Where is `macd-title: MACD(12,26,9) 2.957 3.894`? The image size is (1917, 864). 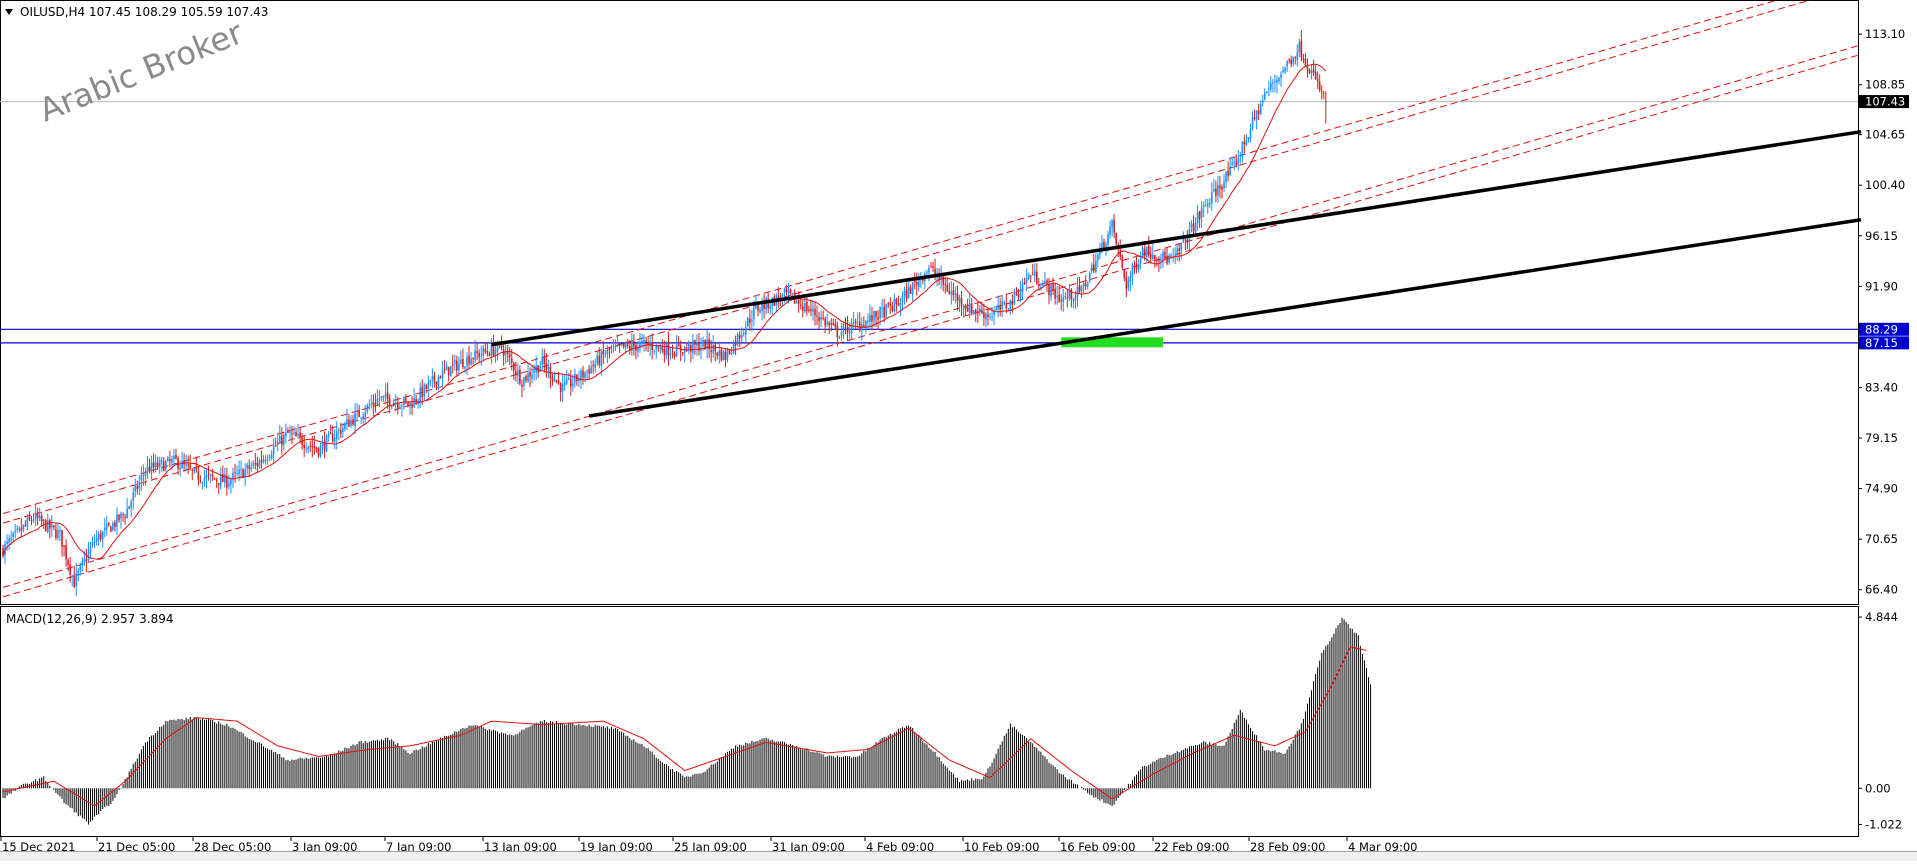
macd-title: MACD(12,26,9) 2.957 3.894 is located at coordinates (89, 619).